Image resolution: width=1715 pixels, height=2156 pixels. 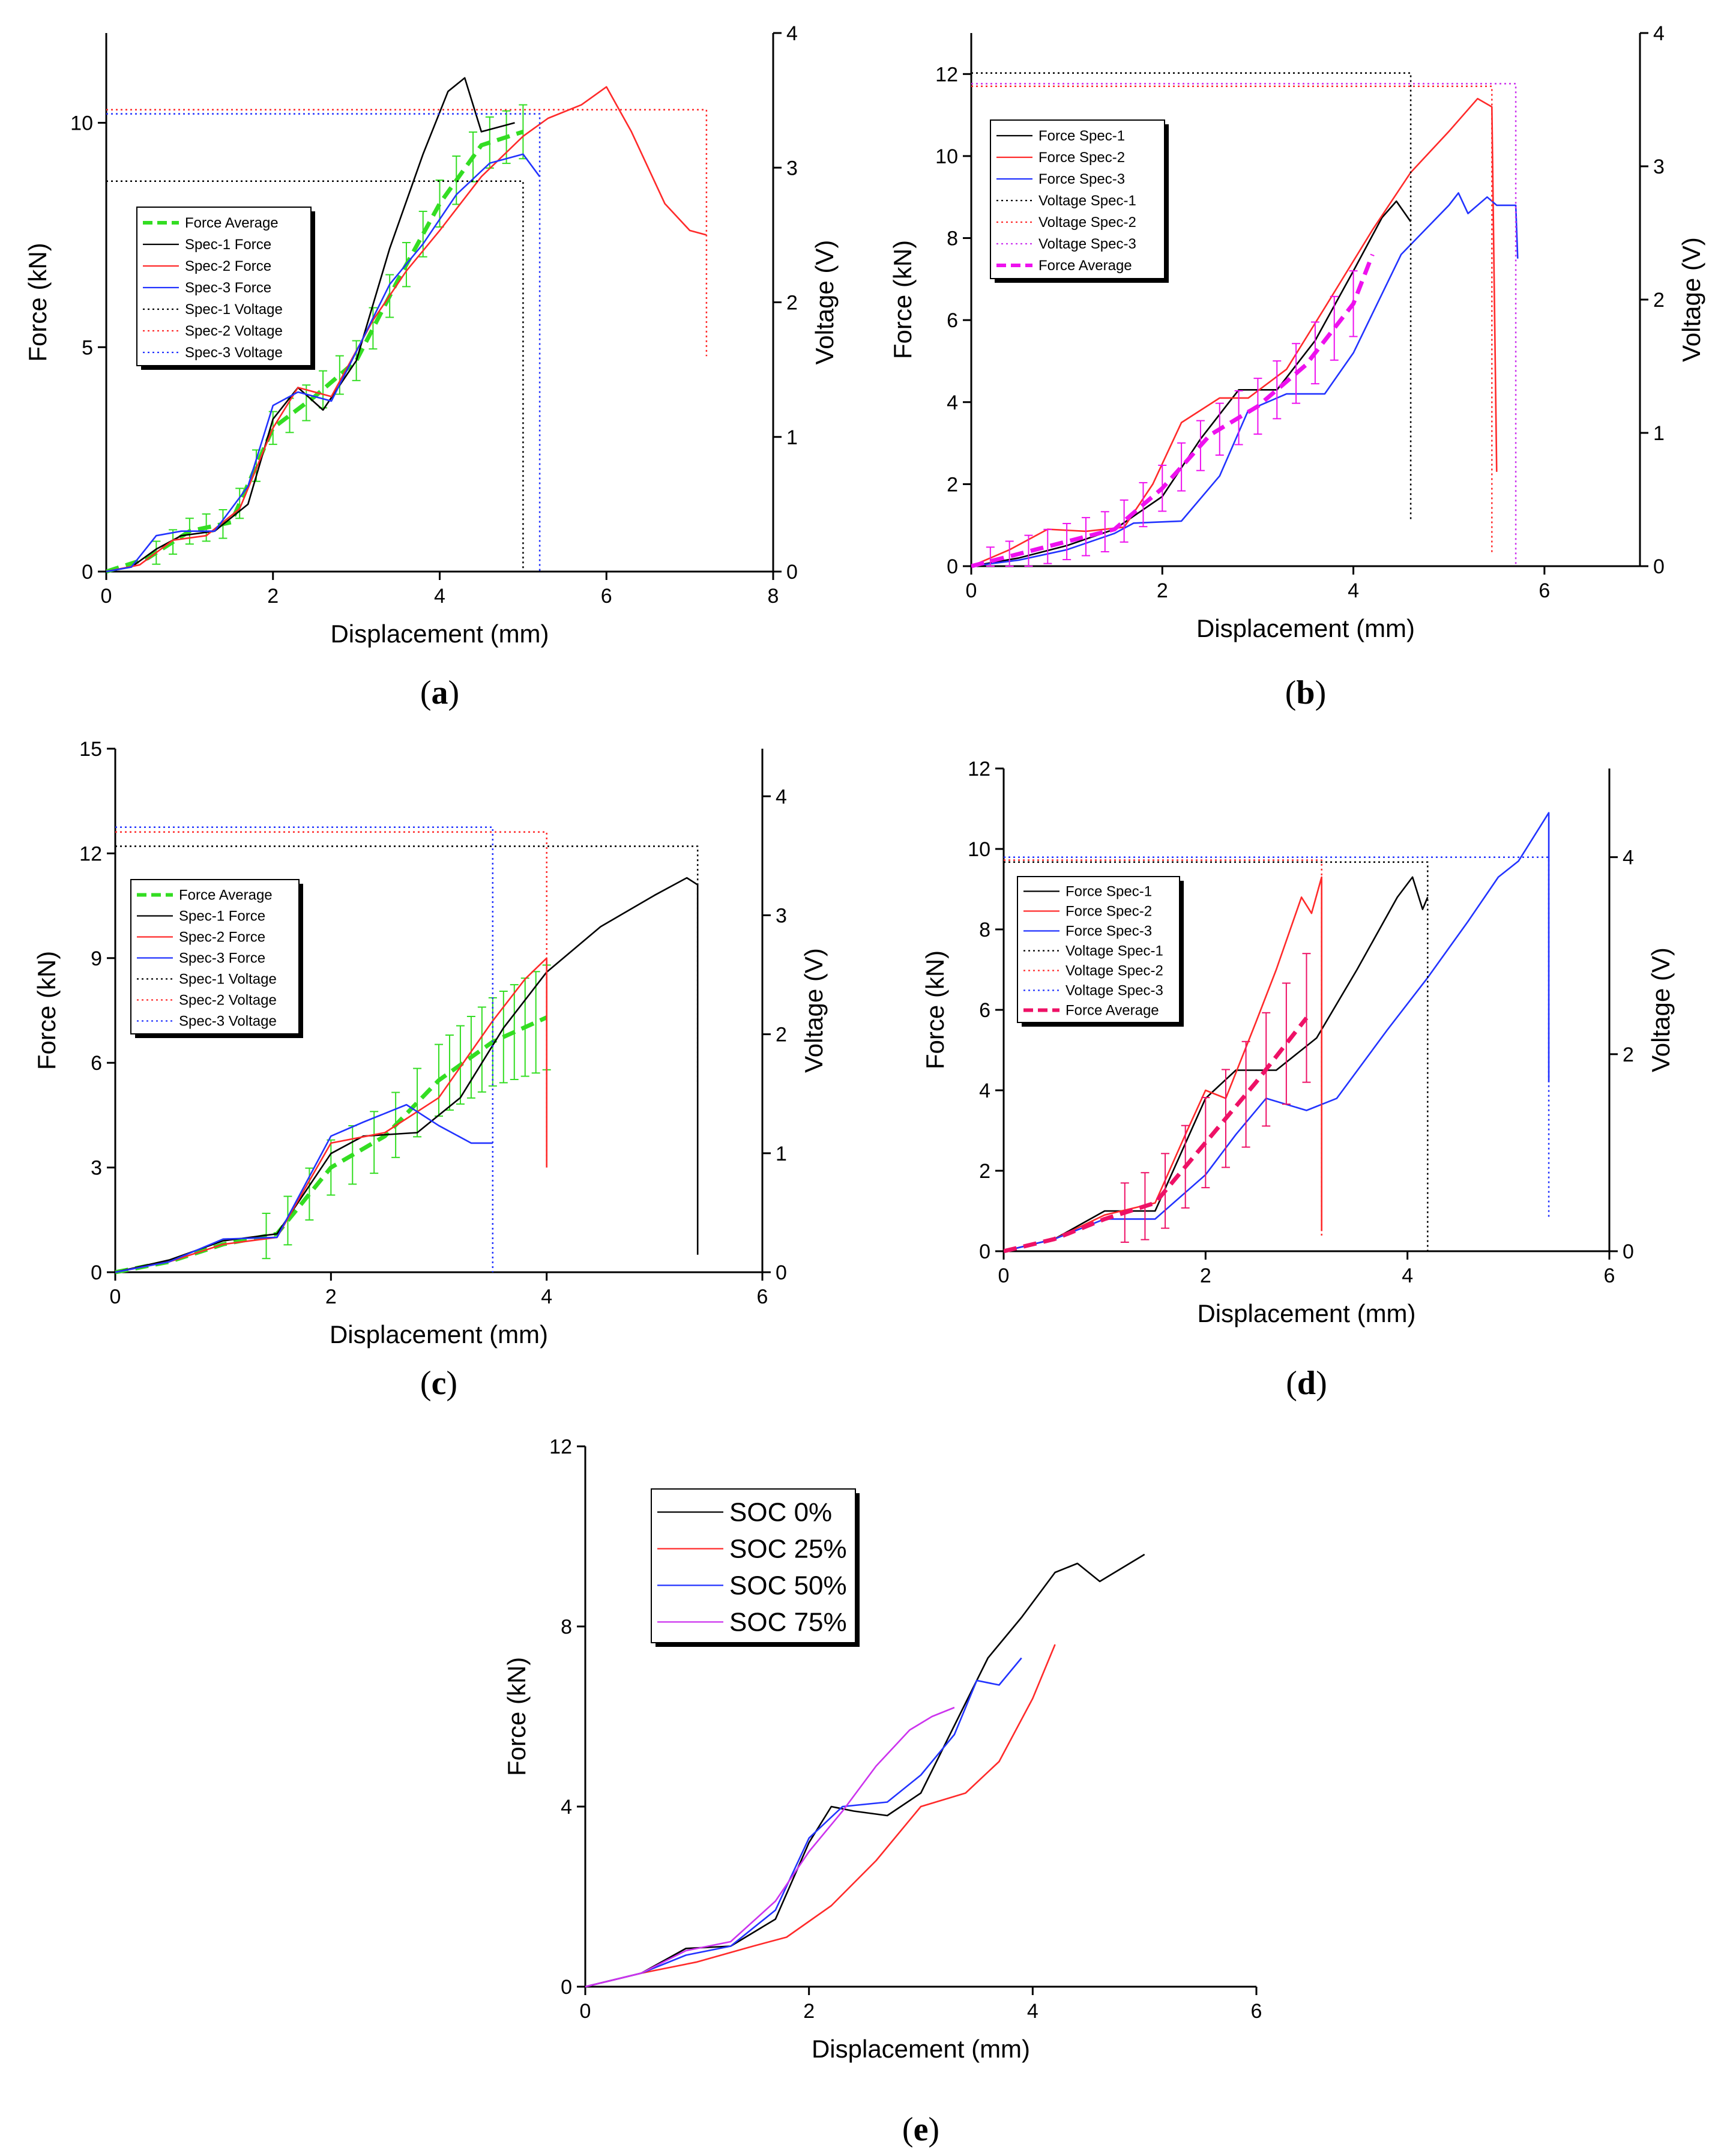 What do you see at coordinates (439, 692) in the screenshot?
I see `panel-label: (a)` at bounding box center [439, 692].